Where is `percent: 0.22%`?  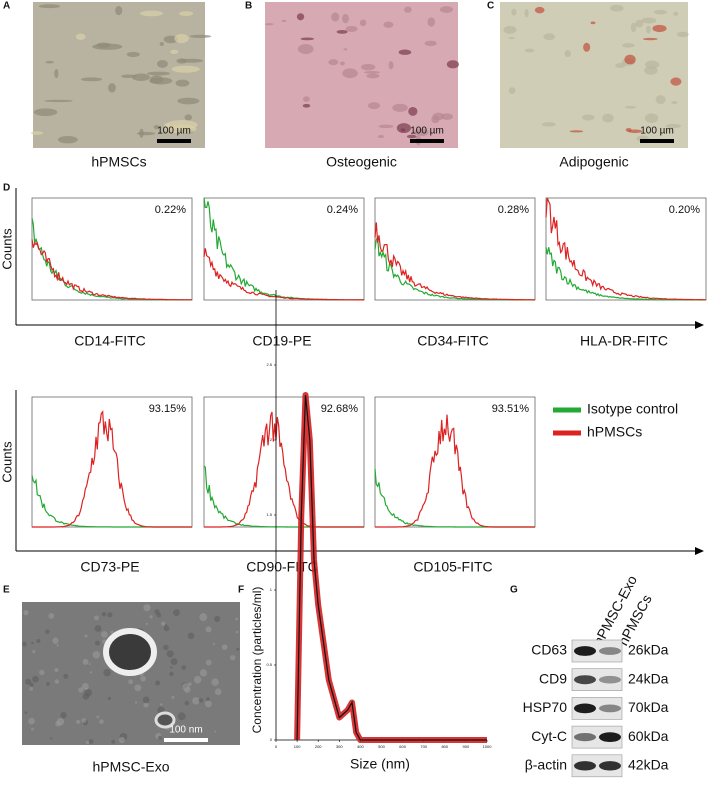
percent: 0.22% is located at coordinates (170, 210).